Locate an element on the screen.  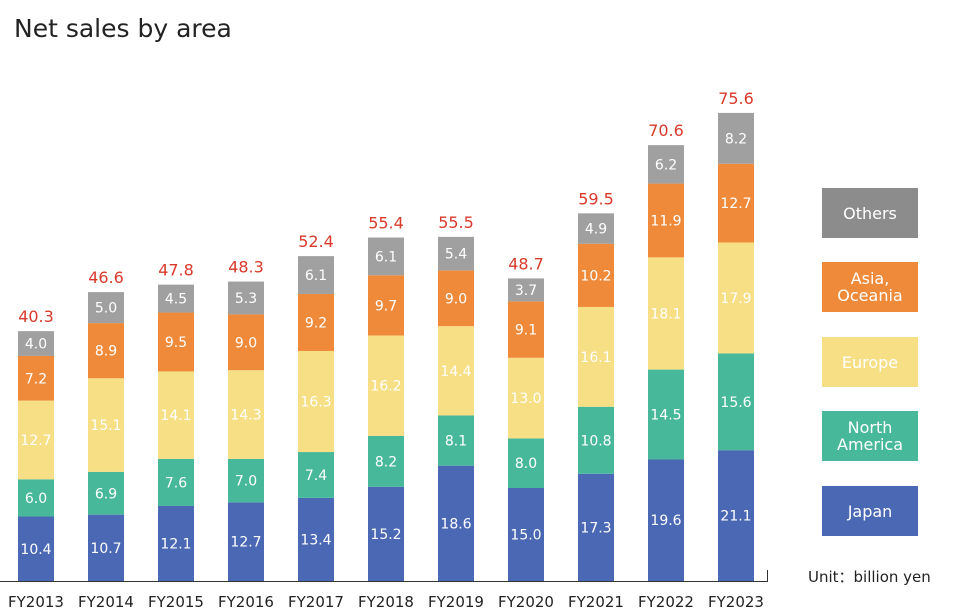
bar-segment-japan-fy2013 is located at coordinates (36, 548).